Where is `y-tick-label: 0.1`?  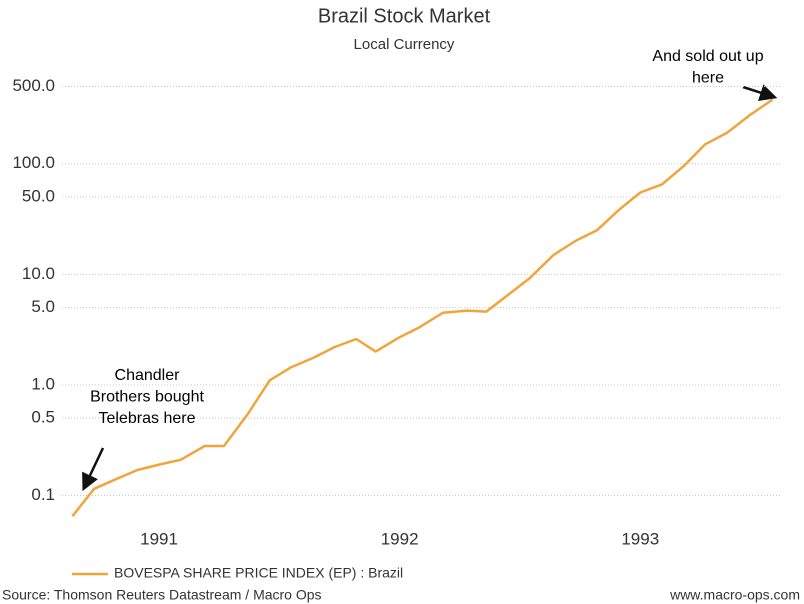 y-tick-label: 0.1 is located at coordinates (43, 494).